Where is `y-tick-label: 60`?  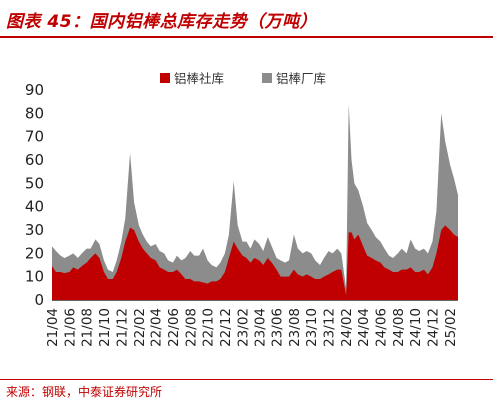 y-tick-label: 60 is located at coordinates (34, 160).